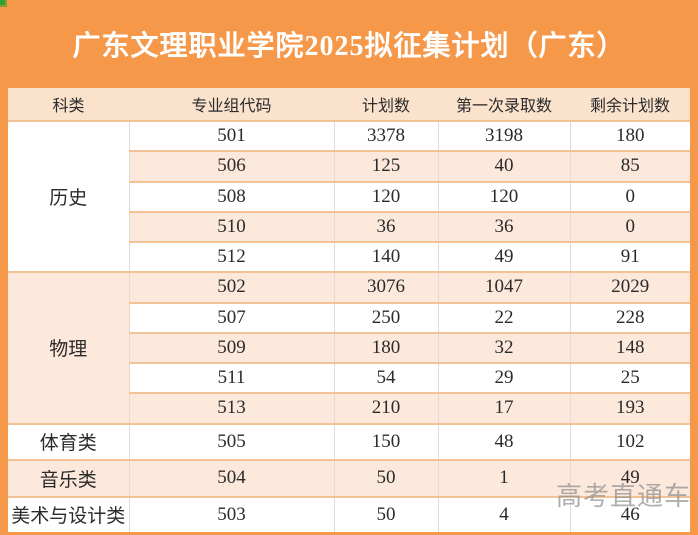 The height and width of the screenshot is (535, 698). Describe the element at coordinates (503, 135) in the screenshot. I see `first-admit-count-cell: 3198` at that location.